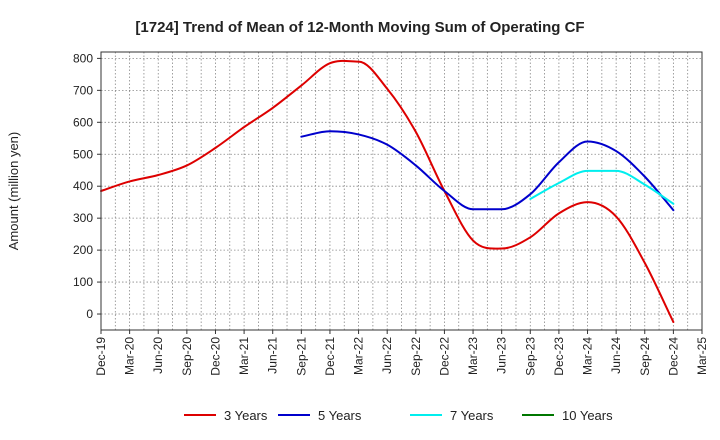 The height and width of the screenshot is (440, 720). Describe the element at coordinates (473, 356) in the screenshot. I see `x-tick-label: Mar-23` at that location.